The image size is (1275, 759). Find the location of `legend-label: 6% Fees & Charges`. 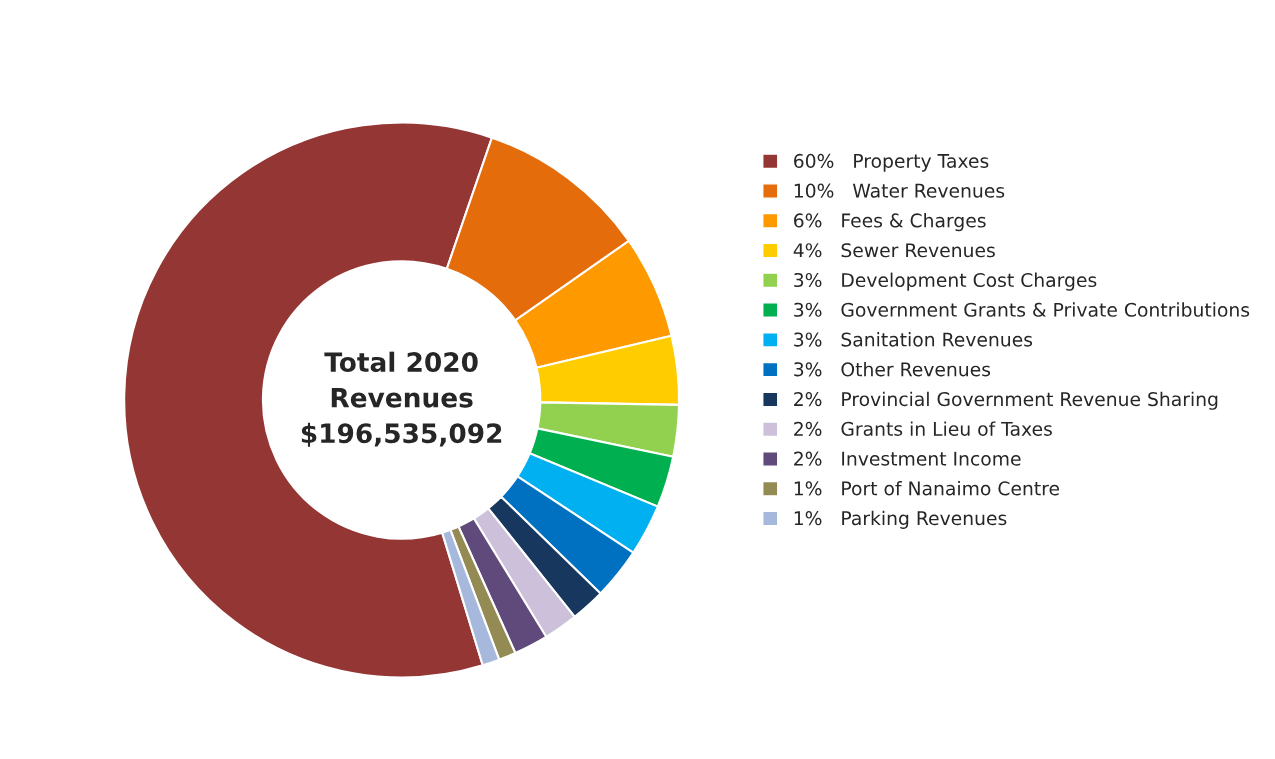

legend-label: 6% Fees & Charges is located at coordinates (890, 222).